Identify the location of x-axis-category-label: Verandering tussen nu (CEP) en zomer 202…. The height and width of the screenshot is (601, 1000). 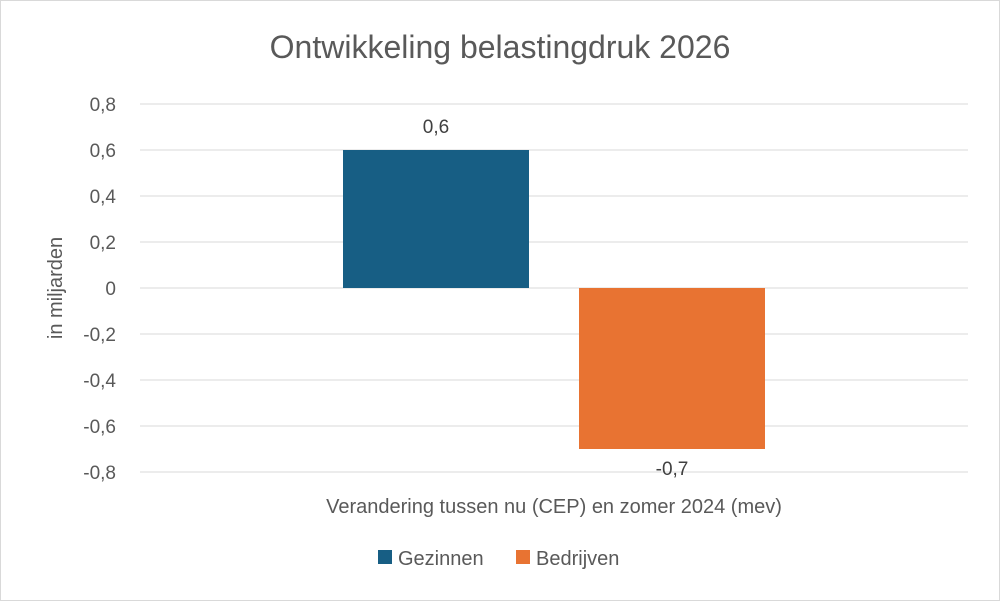
(554, 507).